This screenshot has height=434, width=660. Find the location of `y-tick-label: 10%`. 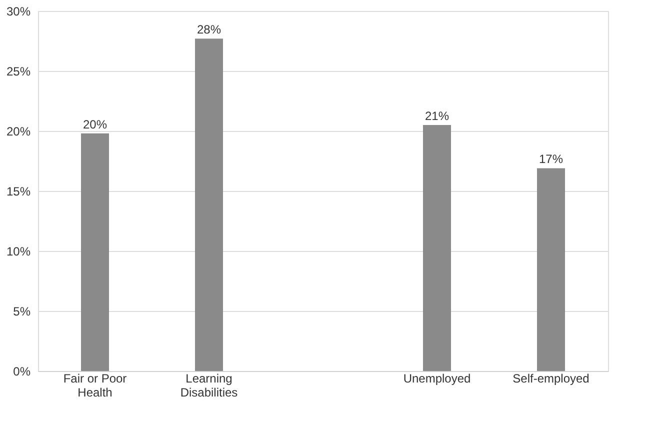

y-tick-label: 10% is located at coordinates (18, 251).